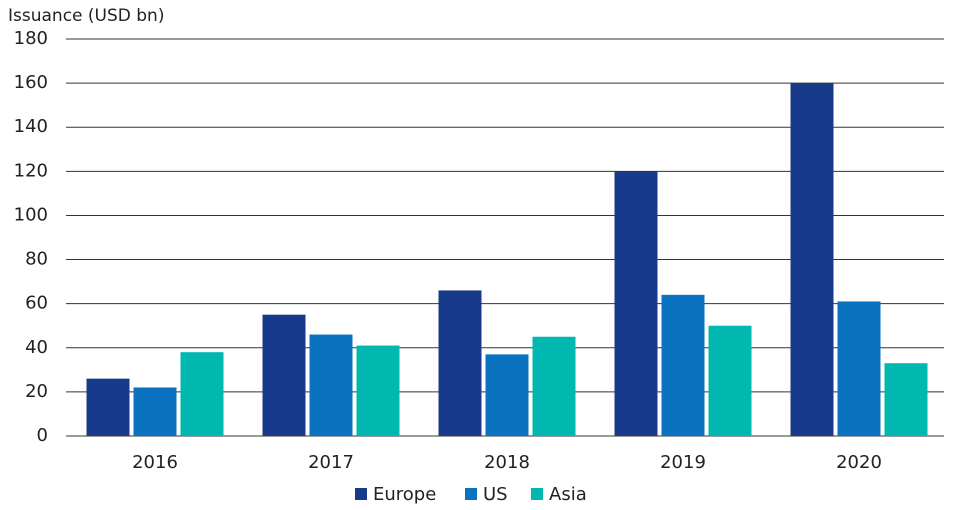  Describe the element at coordinates (36, 303) in the screenshot. I see `y-tick-label: 60` at that location.